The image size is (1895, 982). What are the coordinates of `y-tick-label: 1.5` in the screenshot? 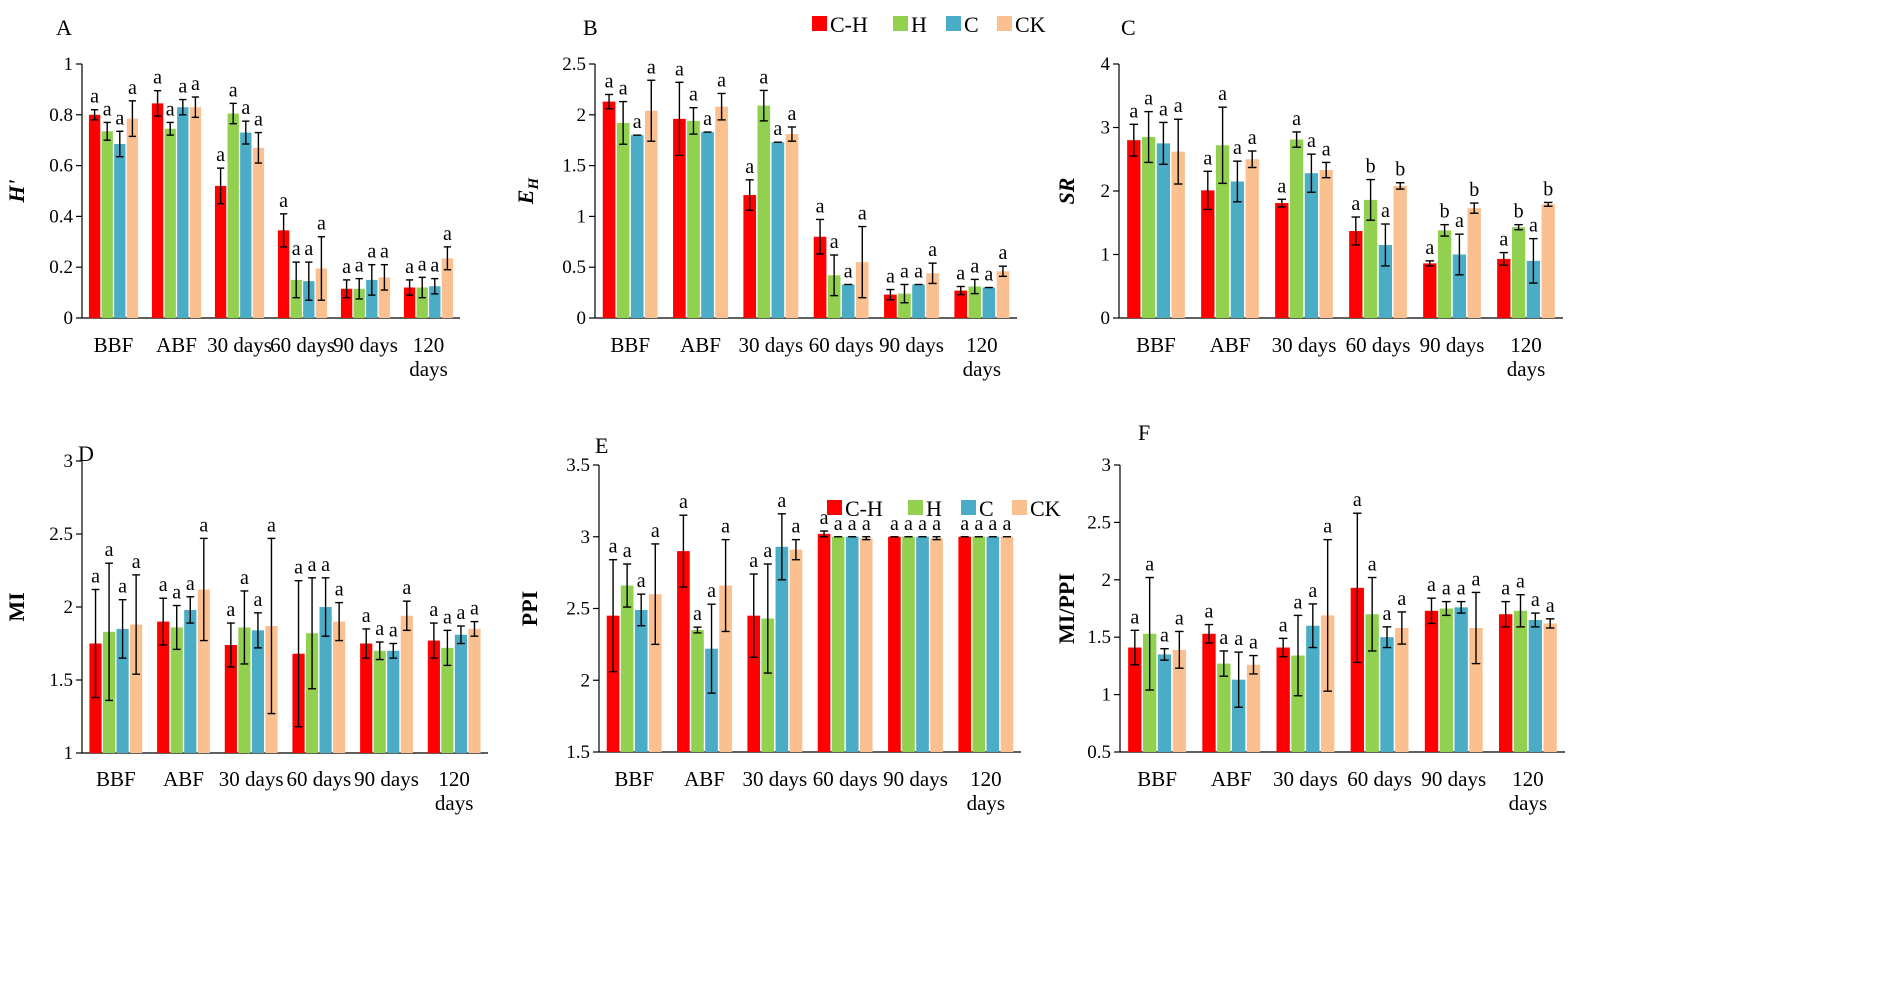 It's located at (61, 680).